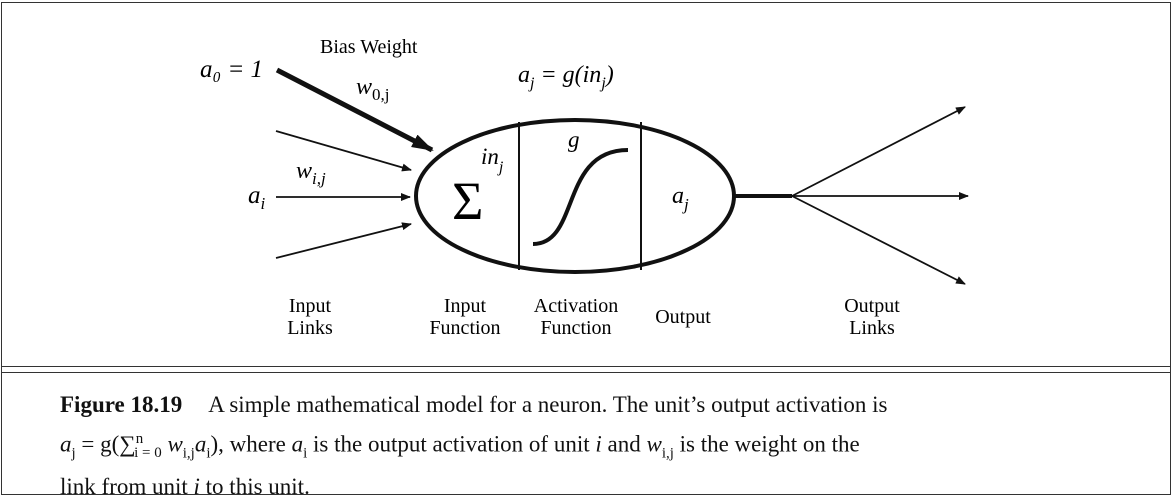 This screenshot has height=504, width=1174. Describe the element at coordinates (464, 328) in the screenshot. I see `input-function-label: Function` at that location.